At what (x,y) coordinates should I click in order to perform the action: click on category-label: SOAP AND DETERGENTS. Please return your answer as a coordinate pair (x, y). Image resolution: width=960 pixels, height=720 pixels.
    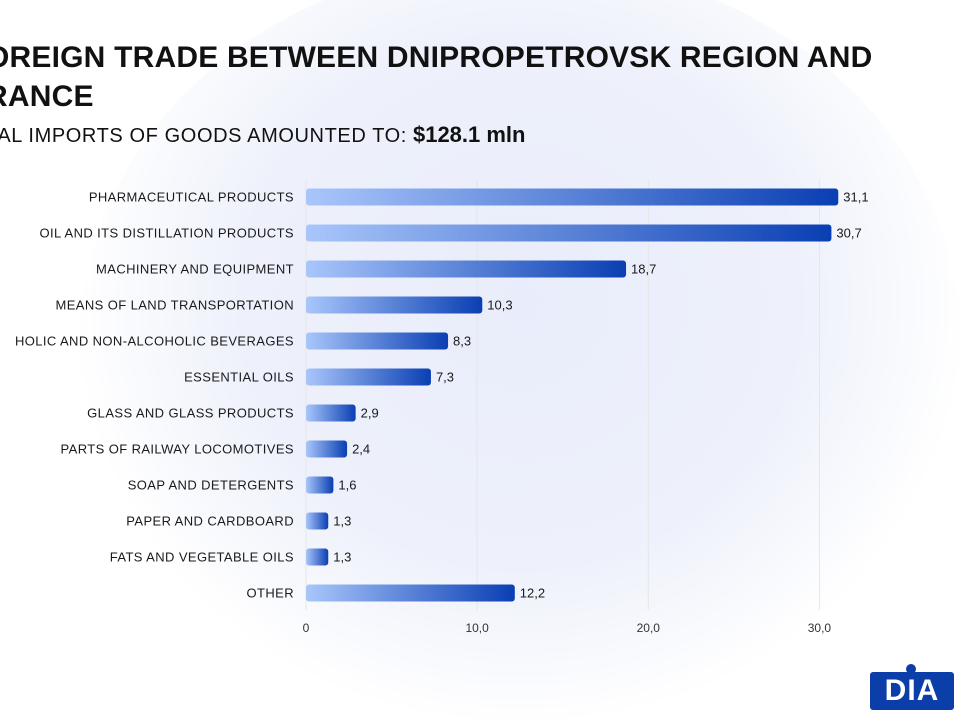
    Looking at the image, I should click on (211, 485).